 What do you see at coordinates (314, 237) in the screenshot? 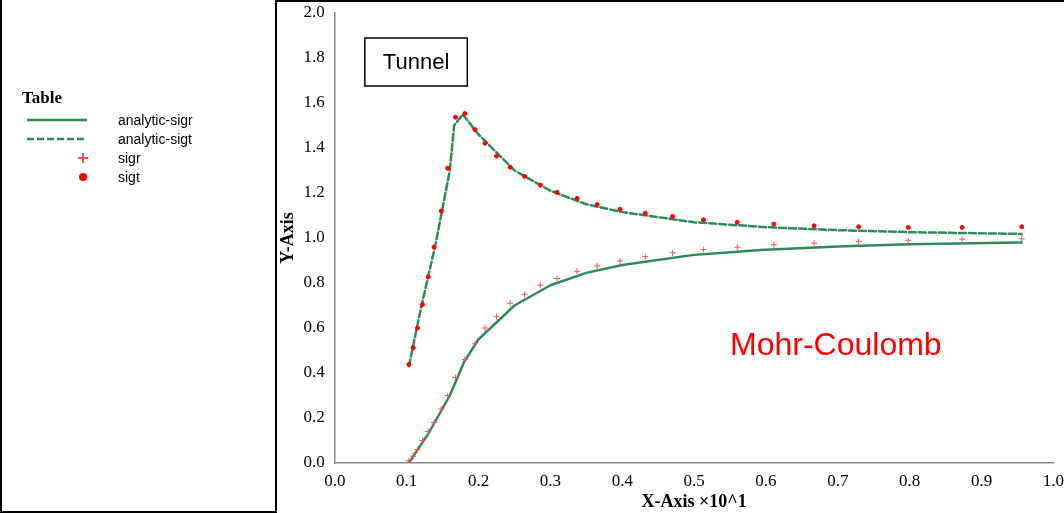
I see `y-tick-label: 1.0` at bounding box center [314, 237].